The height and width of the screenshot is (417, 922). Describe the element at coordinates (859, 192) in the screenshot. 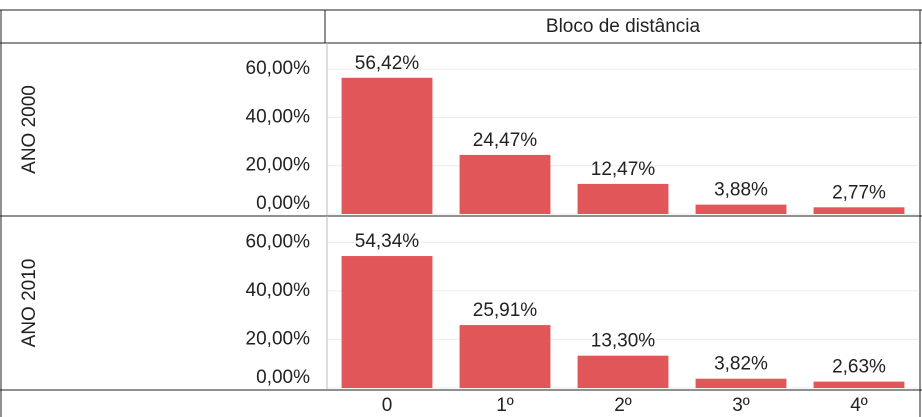

I see `value-label: 2,77%` at that location.